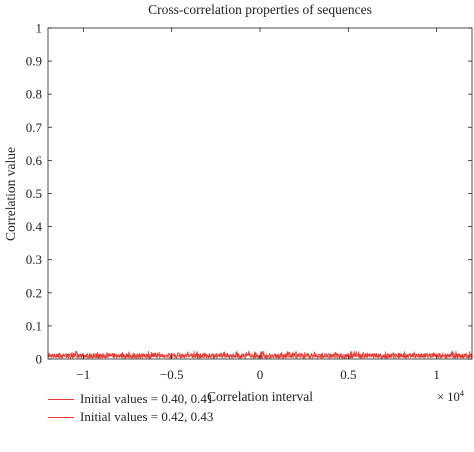 This screenshot has width=474, height=452. Describe the element at coordinates (34, 94) in the screenshot. I see `y-tick-label: 0.8` at that location.